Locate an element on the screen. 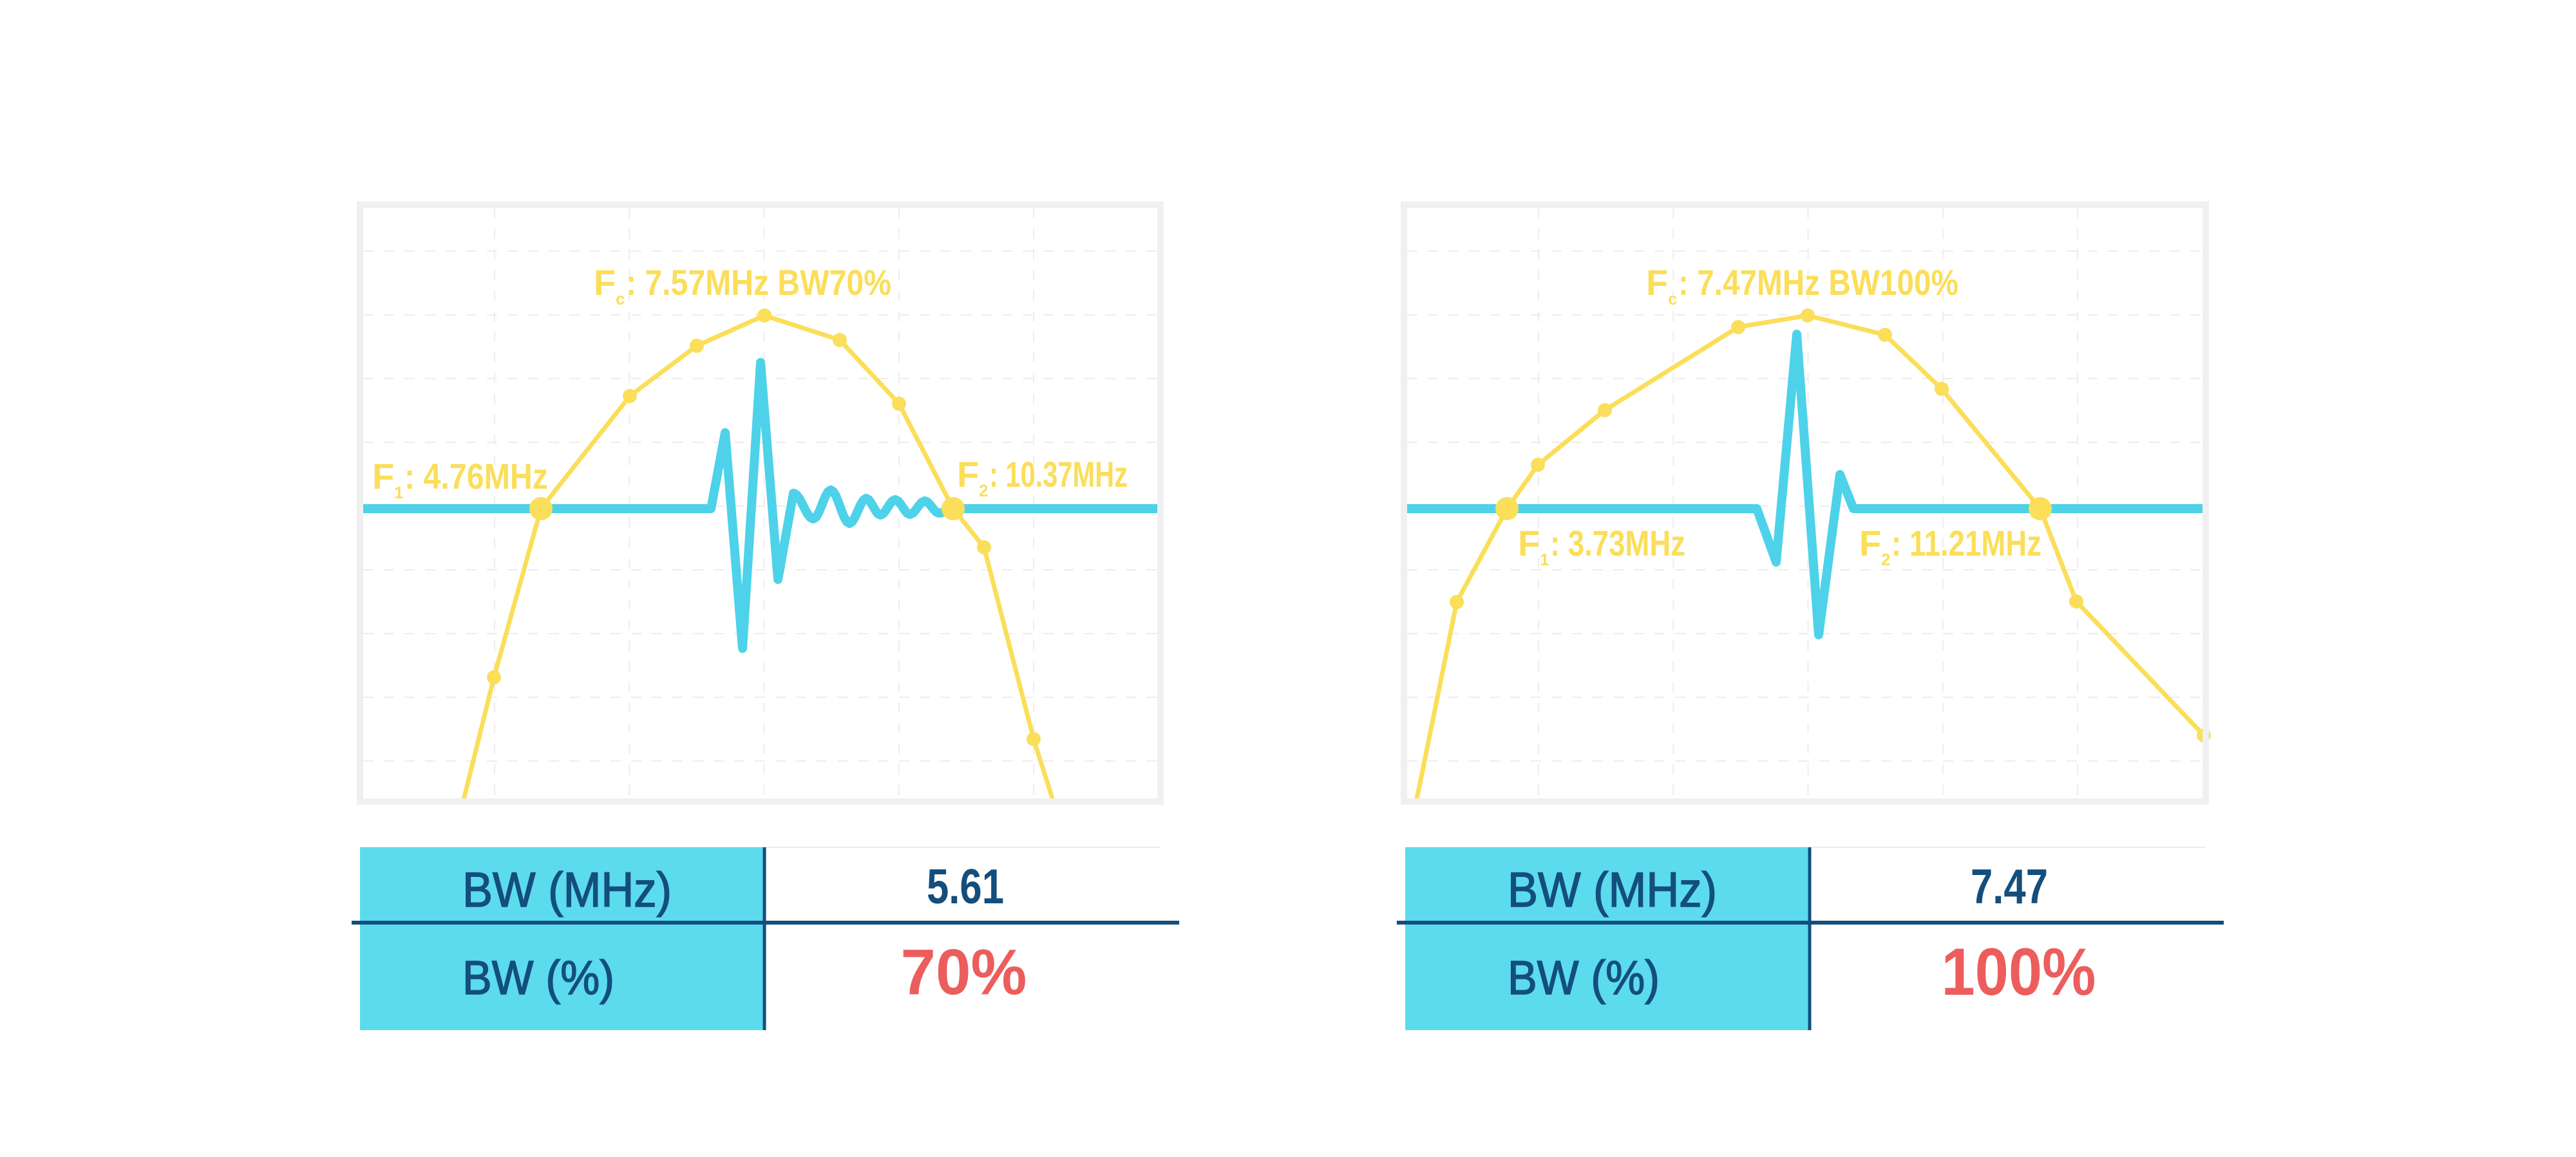  svg-text:: 7.57MHz BW70%: : 7.57MHz BW70% is located at coordinates (758, 282).